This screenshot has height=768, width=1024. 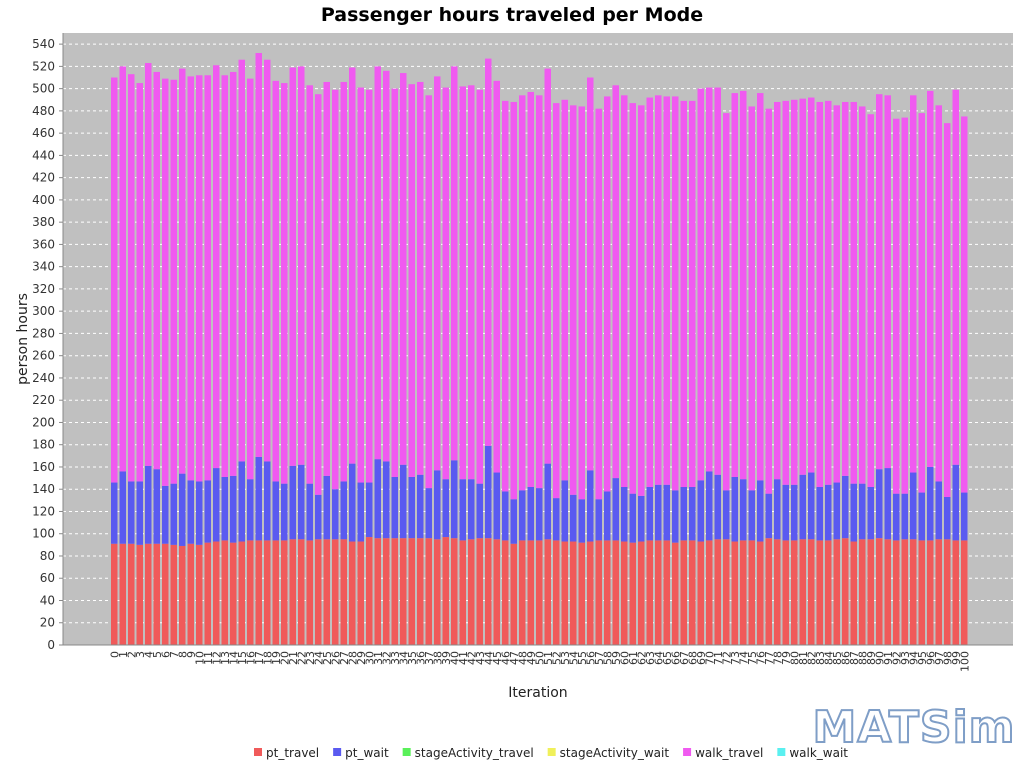 What do you see at coordinates (913, 658) in the screenshot?
I see `x-tick-label: 94` at bounding box center [913, 658].